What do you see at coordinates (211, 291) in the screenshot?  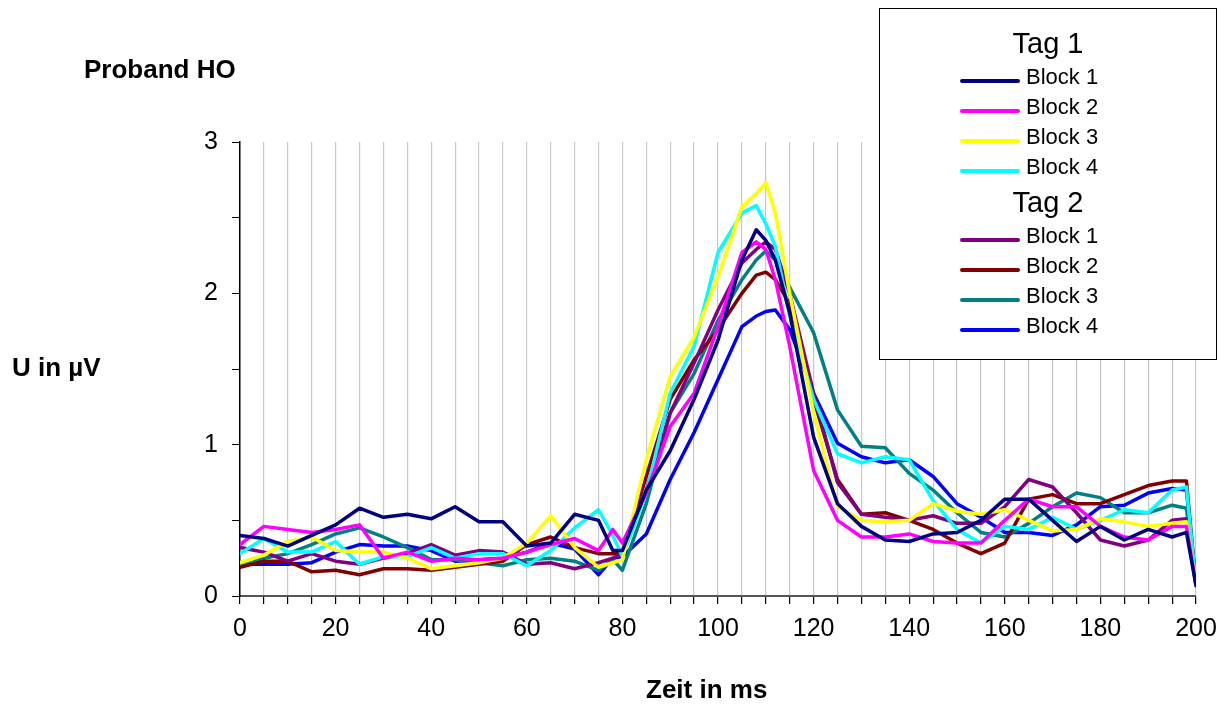 I see `y-tick-label: 2` at bounding box center [211, 291].